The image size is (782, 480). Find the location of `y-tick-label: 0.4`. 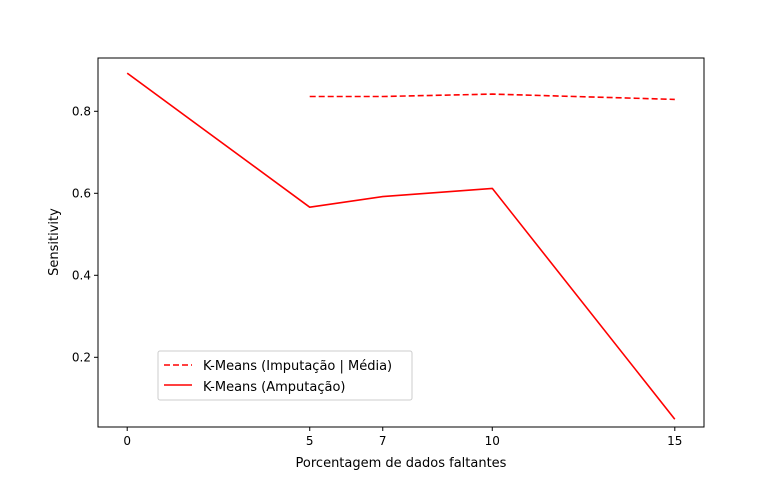

y-tick-label: 0.4 is located at coordinates (81, 275).